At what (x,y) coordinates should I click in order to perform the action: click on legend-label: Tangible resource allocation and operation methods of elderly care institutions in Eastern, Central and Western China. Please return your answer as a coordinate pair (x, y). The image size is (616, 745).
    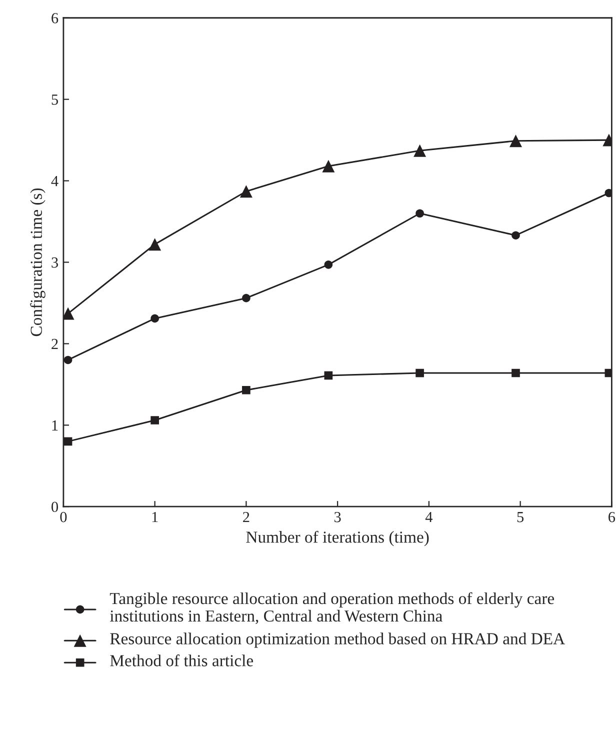
    Looking at the image, I should click on (332, 608).